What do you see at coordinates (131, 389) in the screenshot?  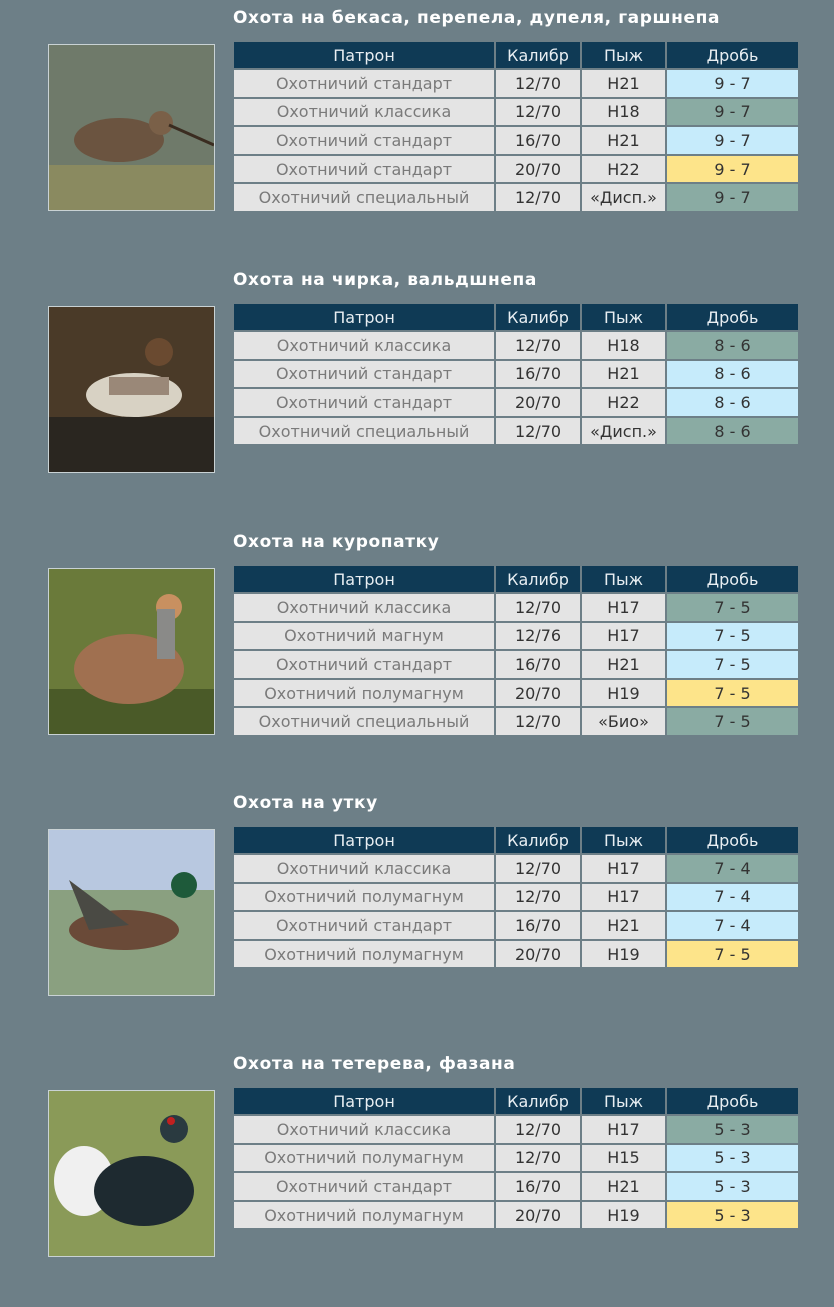 I see `bird-photo-teal` at bounding box center [131, 389].